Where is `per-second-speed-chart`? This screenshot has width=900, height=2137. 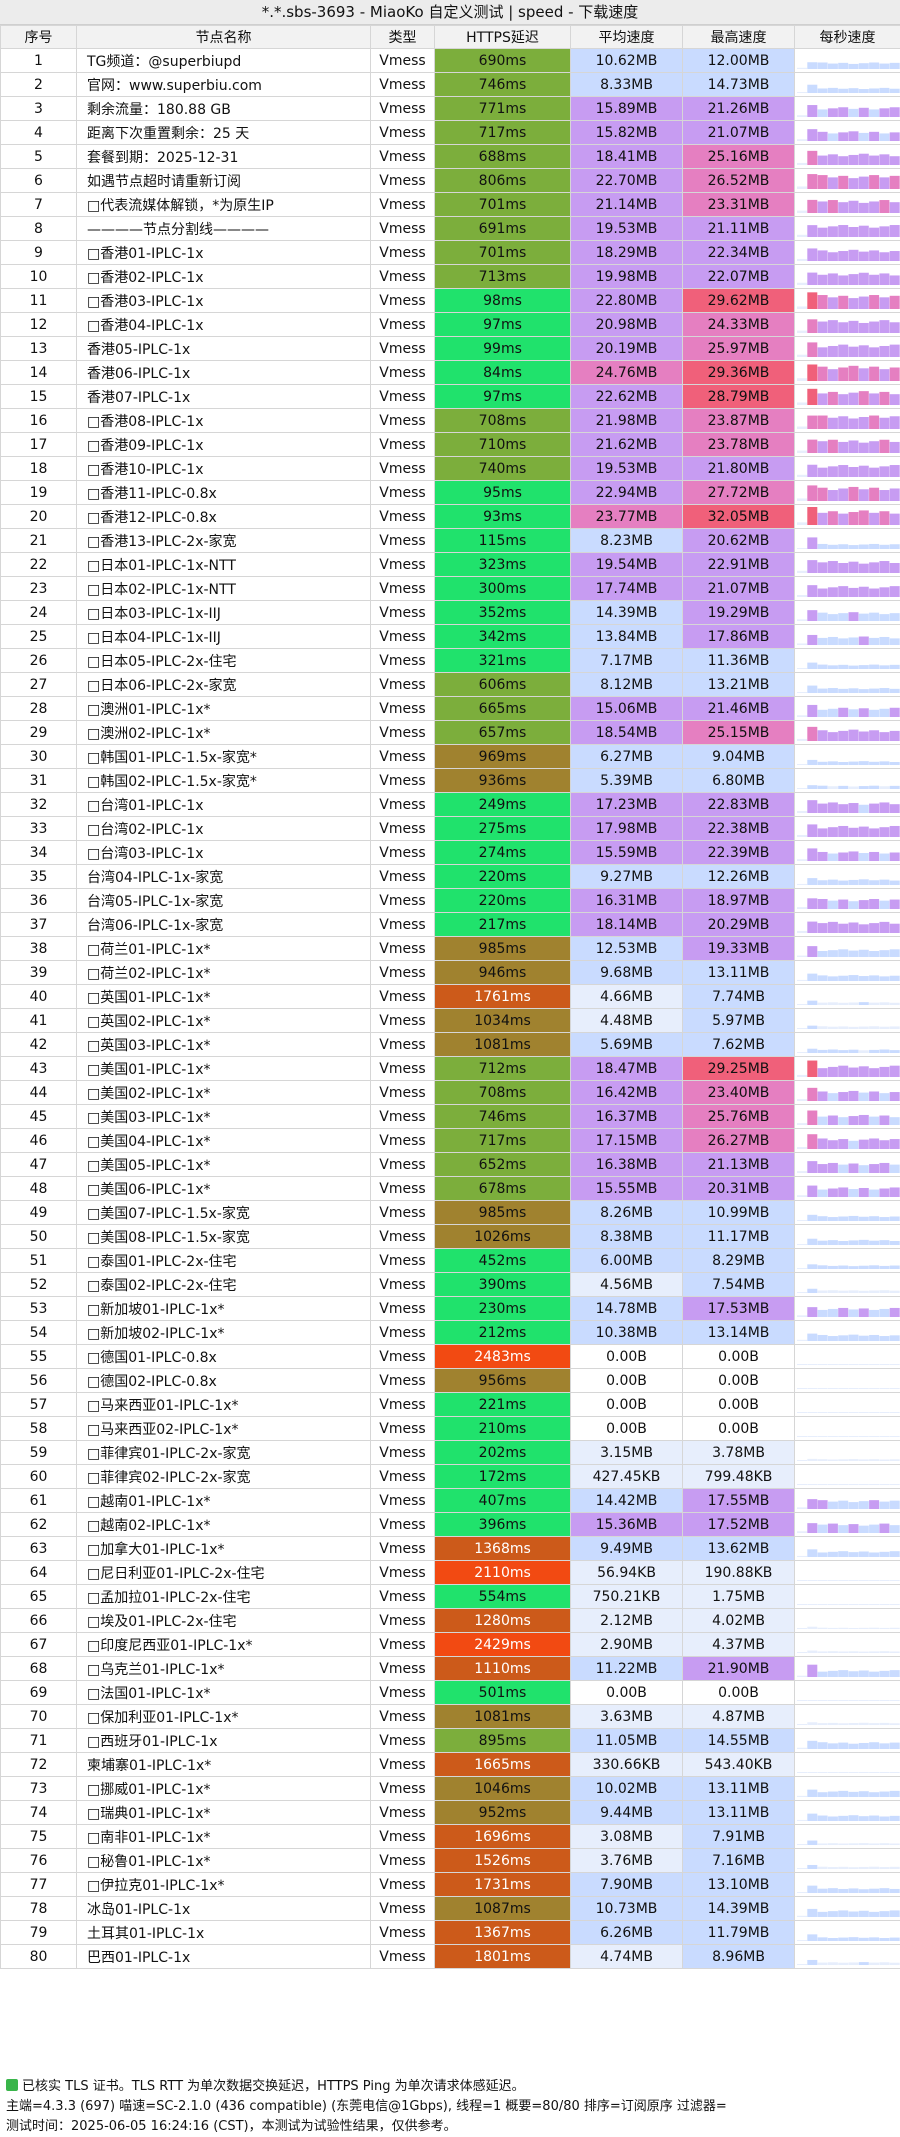
per-second-speed-chart is located at coordinates (847, 397).